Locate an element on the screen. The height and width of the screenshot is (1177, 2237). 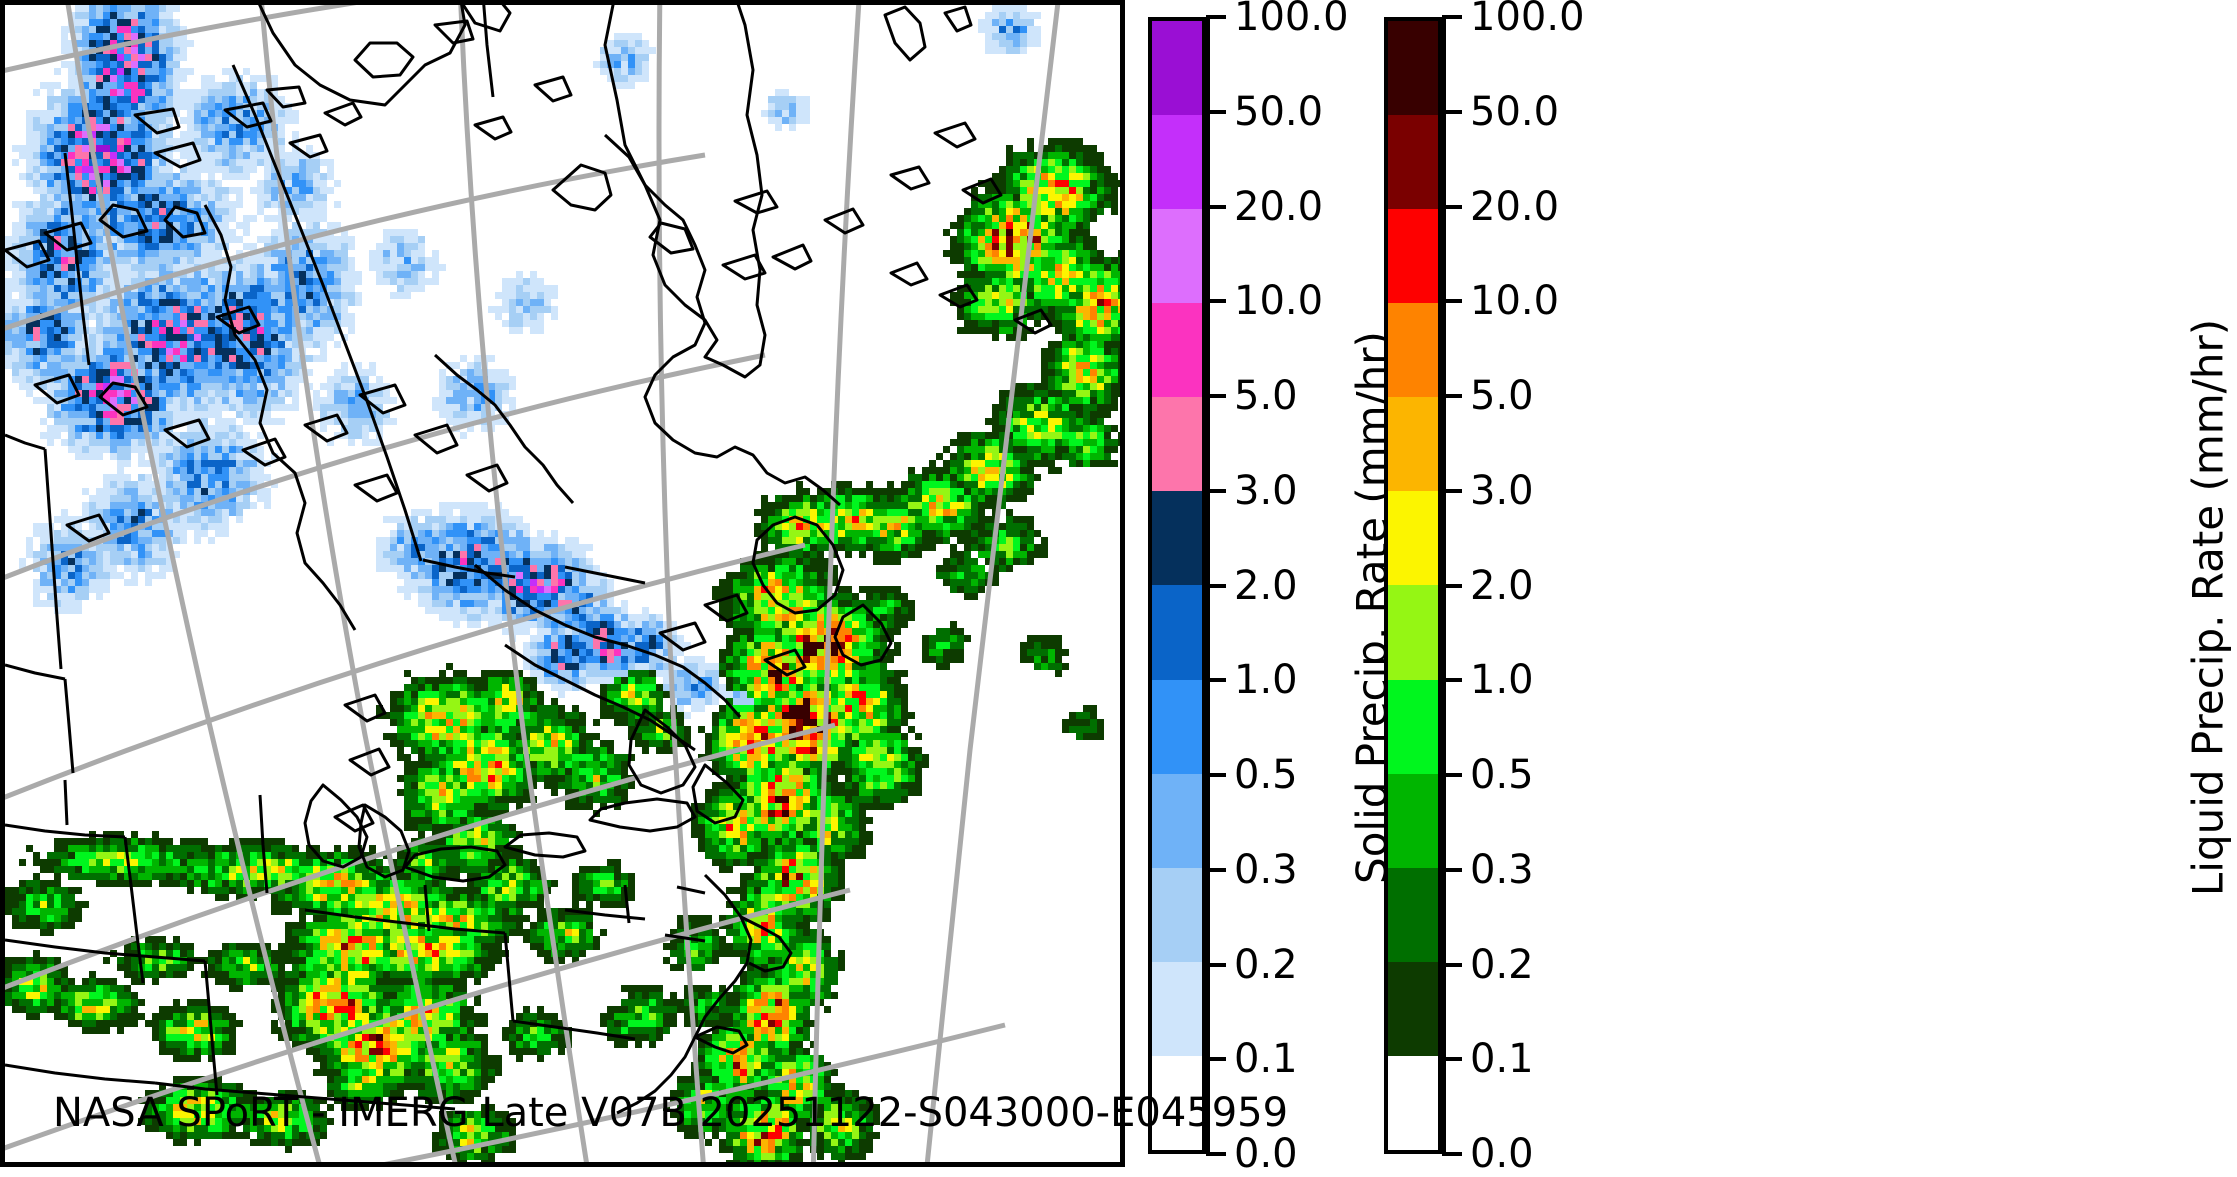
liquid-tick-label: 0.0 is located at coordinates (1502, 1154).